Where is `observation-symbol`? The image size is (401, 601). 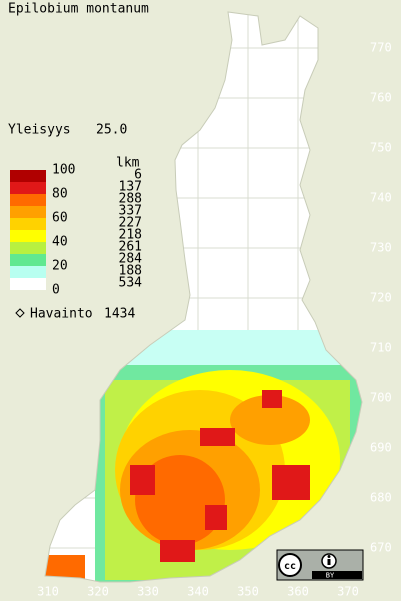 observation-symbol is located at coordinates (20, 313).